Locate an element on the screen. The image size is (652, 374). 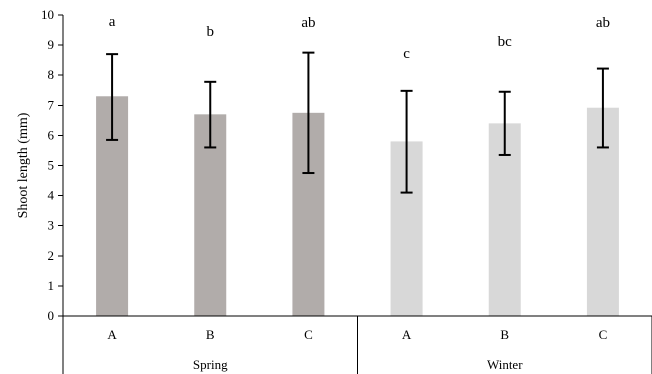
category-label-winter-c: C is located at coordinates (603, 334).